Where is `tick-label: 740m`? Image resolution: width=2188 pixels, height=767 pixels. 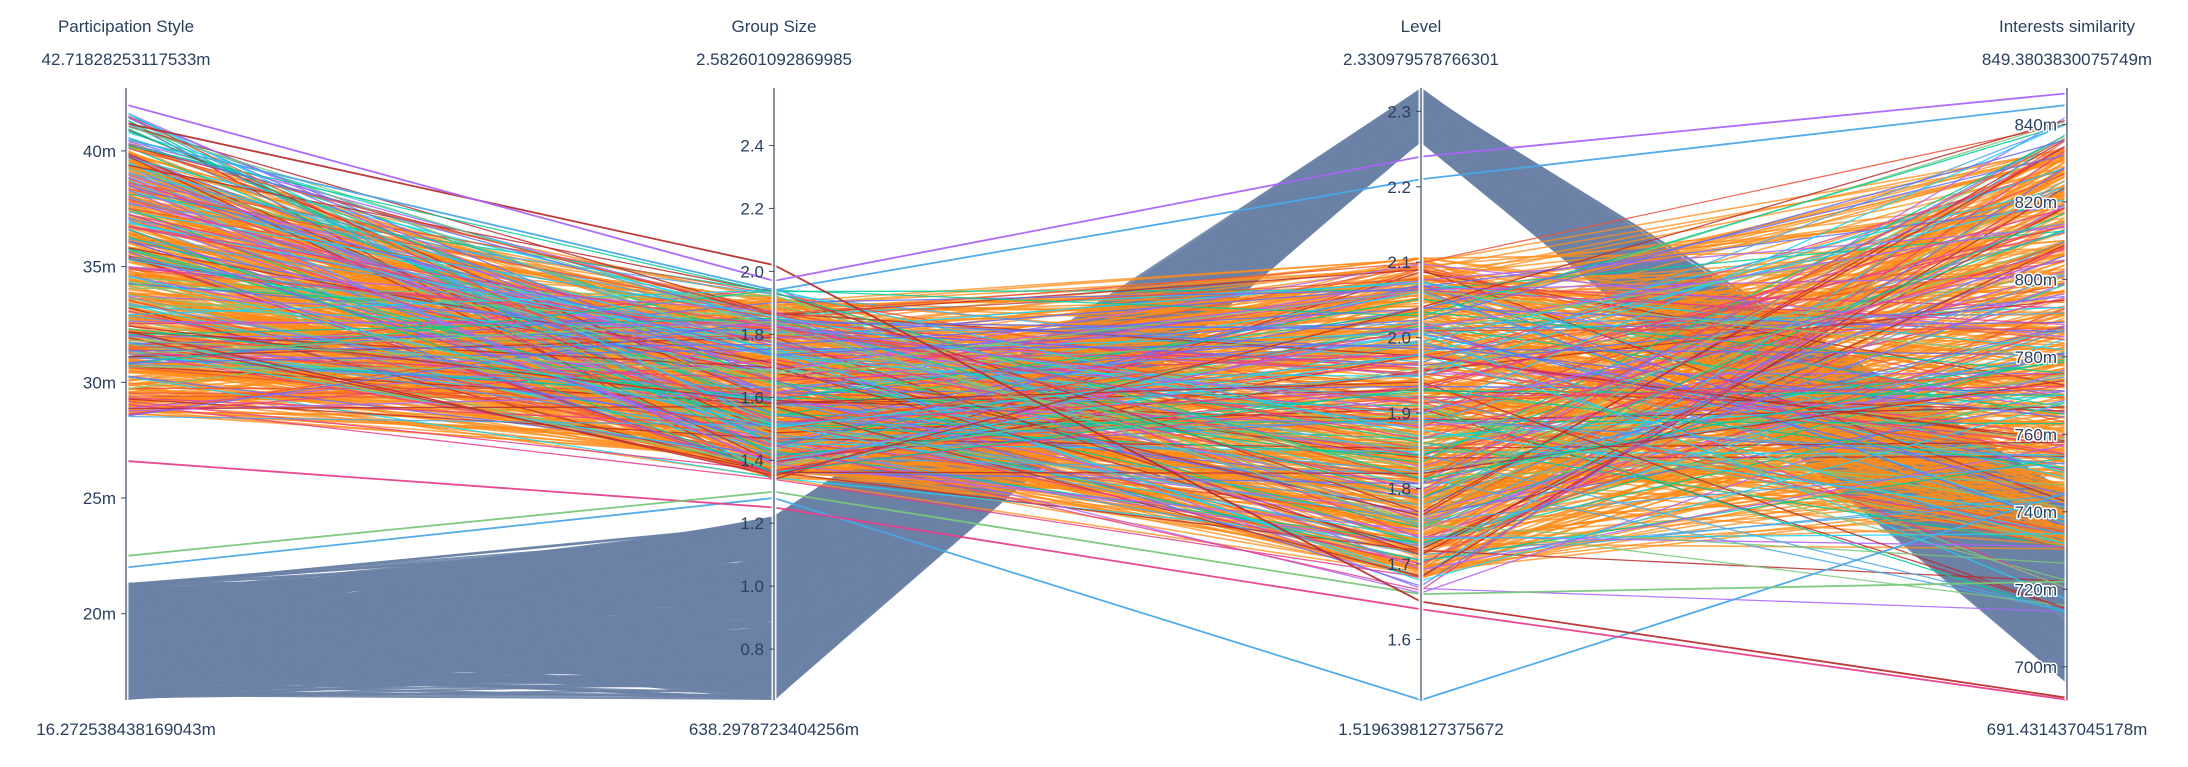 tick-label: 740m is located at coordinates (2035, 512).